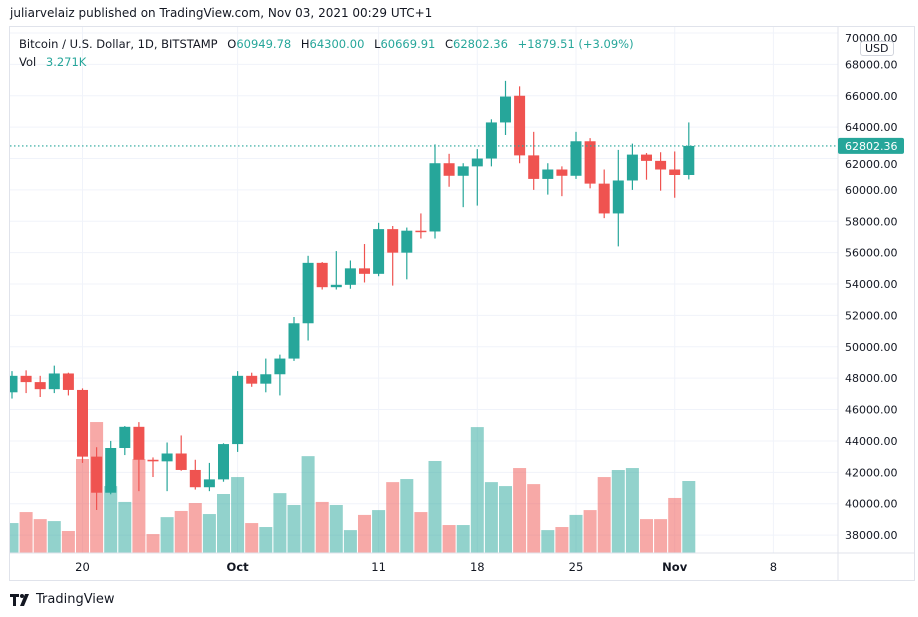  What do you see at coordinates (337, 44) in the screenshot?
I see `high-value: 64300.00` at bounding box center [337, 44].